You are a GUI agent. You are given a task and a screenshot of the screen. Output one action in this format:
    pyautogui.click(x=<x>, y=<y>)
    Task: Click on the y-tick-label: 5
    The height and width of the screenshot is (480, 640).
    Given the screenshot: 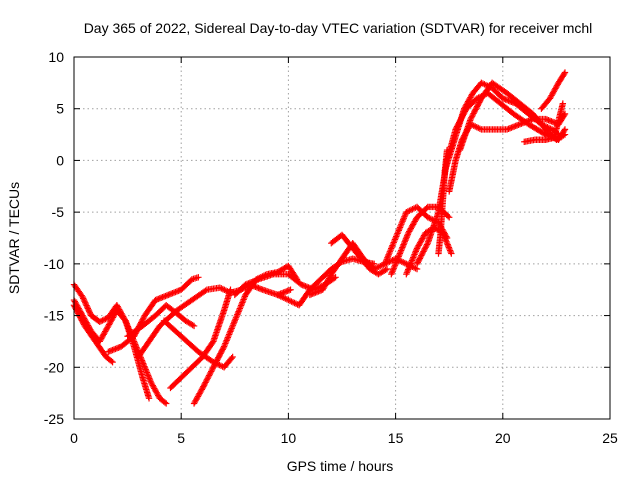 What is the action you would take?
    pyautogui.click(x=60, y=109)
    